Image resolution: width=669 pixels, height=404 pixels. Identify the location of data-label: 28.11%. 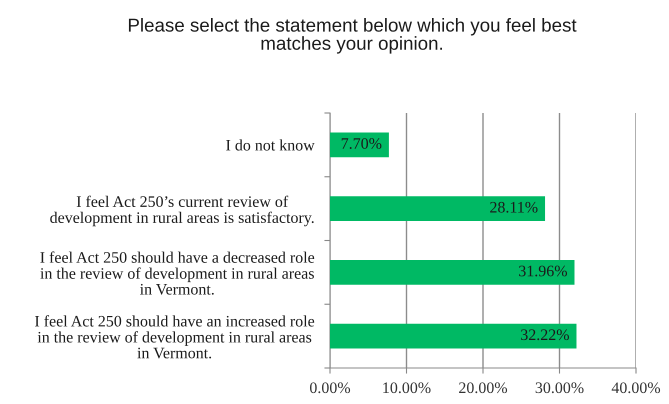
(514, 207).